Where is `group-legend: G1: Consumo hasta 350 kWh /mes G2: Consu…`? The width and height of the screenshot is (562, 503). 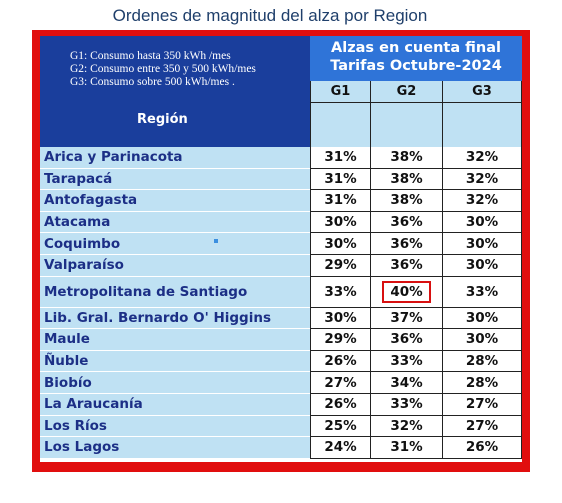 group-legend: G1: Consumo hasta 350 kWh /mes G2: Consu… is located at coordinates (190, 69).